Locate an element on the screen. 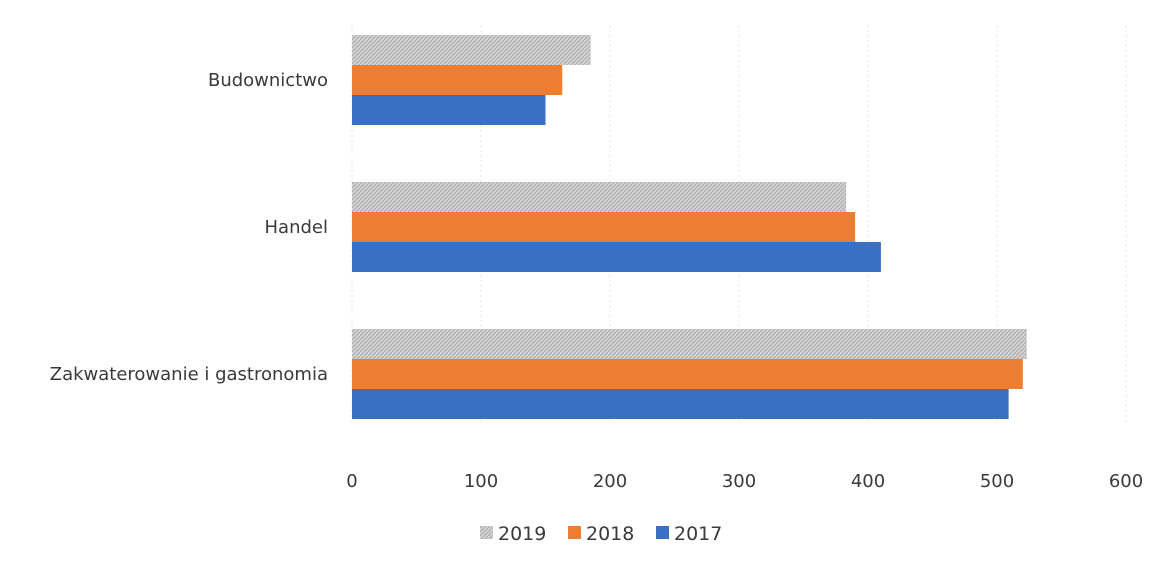  x-tick-label-200: 200 is located at coordinates (610, 481).